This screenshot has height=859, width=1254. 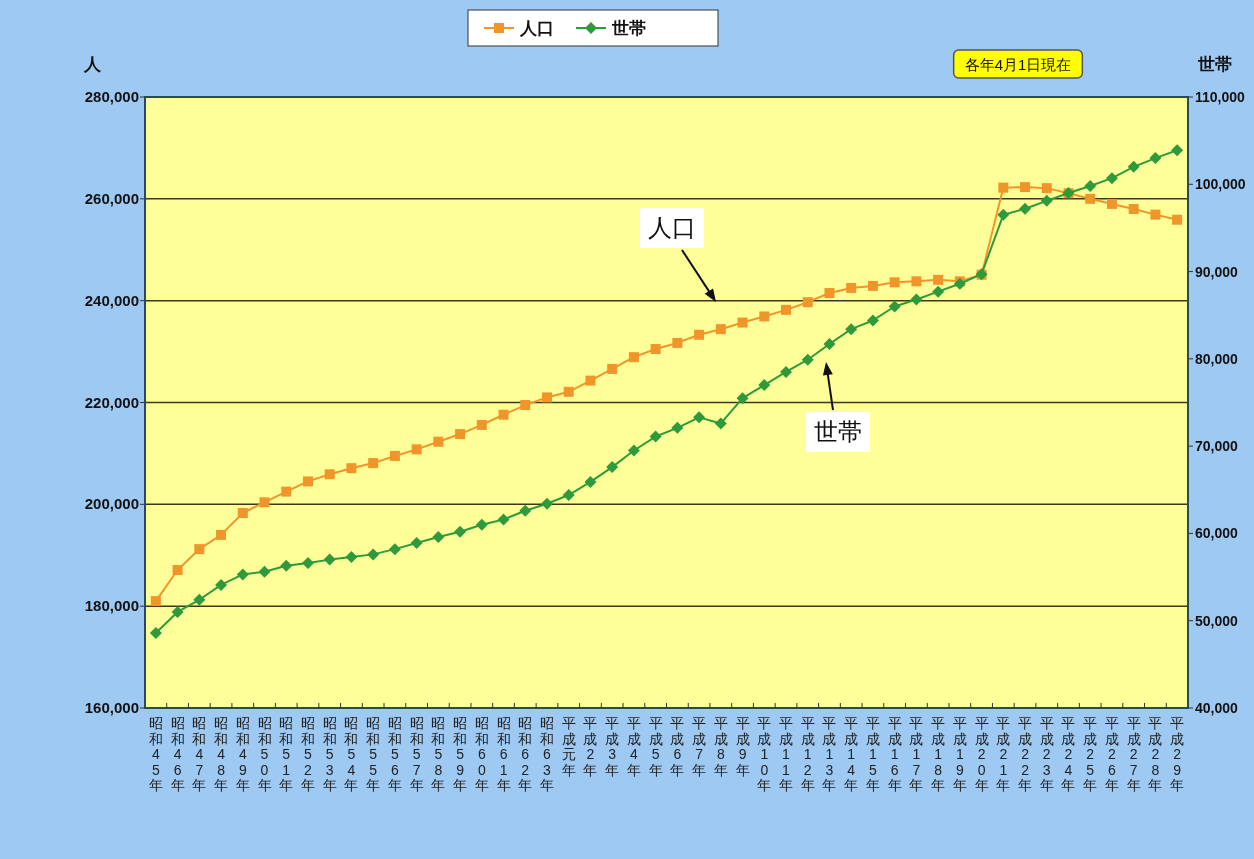 I want to click on x-tick-label: 昭和62年, so click(x=525, y=754).